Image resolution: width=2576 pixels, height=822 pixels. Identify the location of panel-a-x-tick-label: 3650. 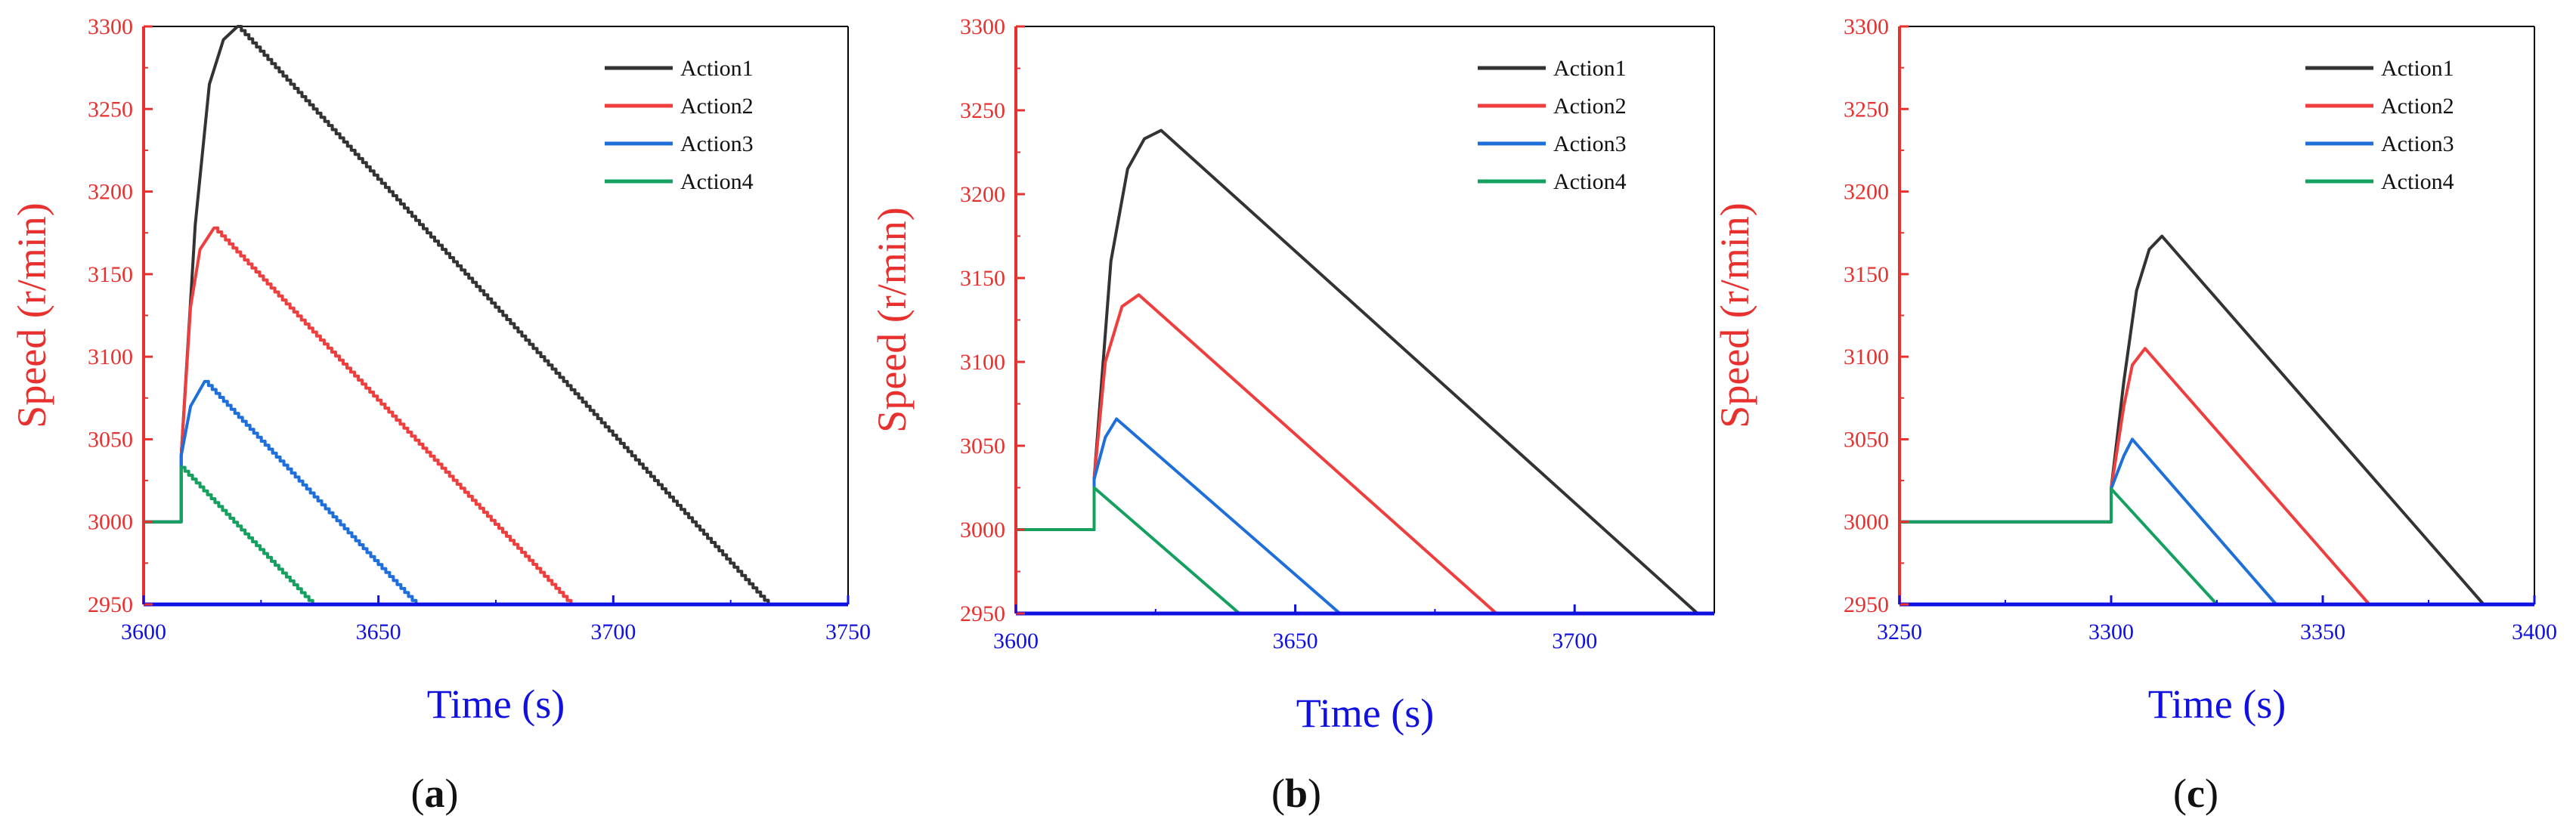
(378, 632).